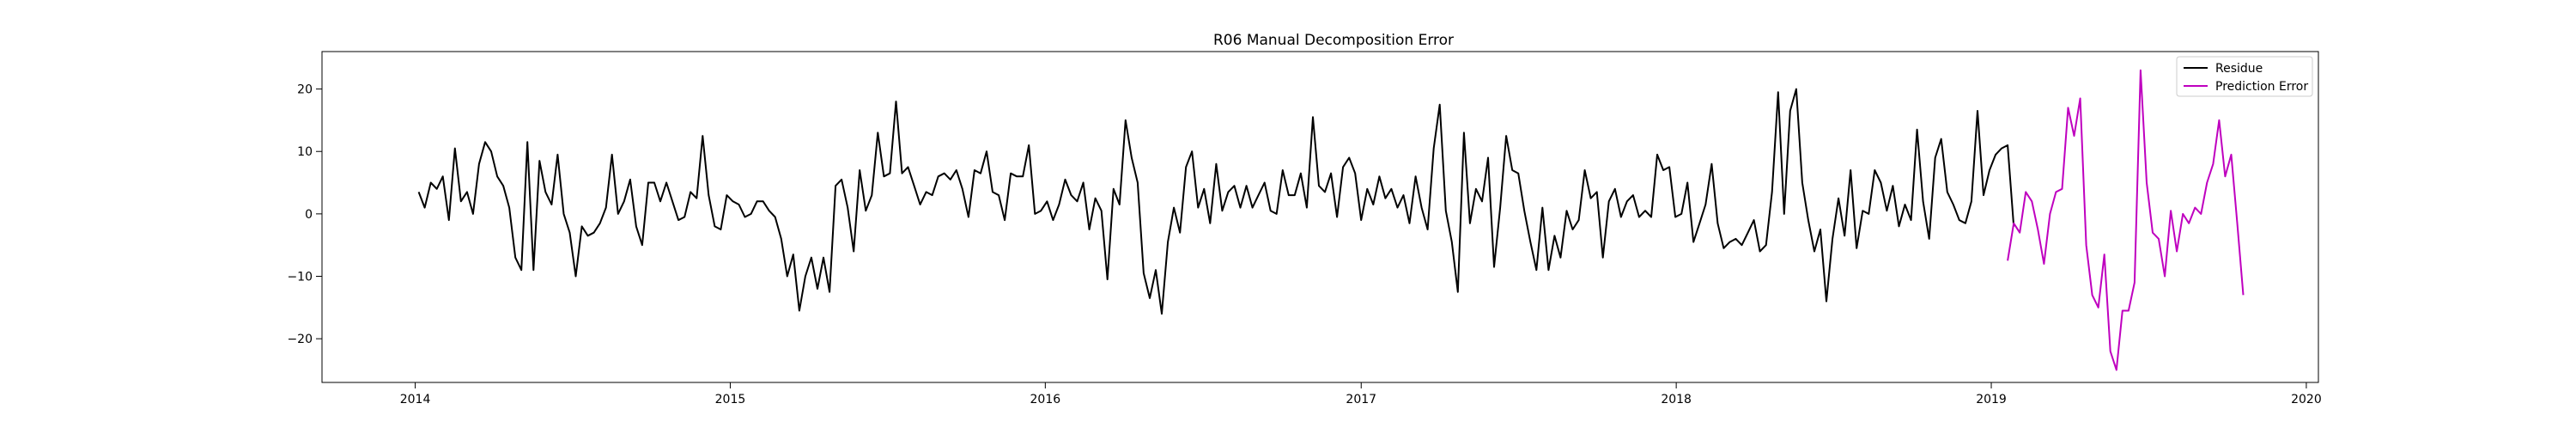 The width and height of the screenshot is (2576, 434). What do you see at coordinates (305, 90) in the screenshot?
I see `y-tick-label: 20` at bounding box center [305, 90].